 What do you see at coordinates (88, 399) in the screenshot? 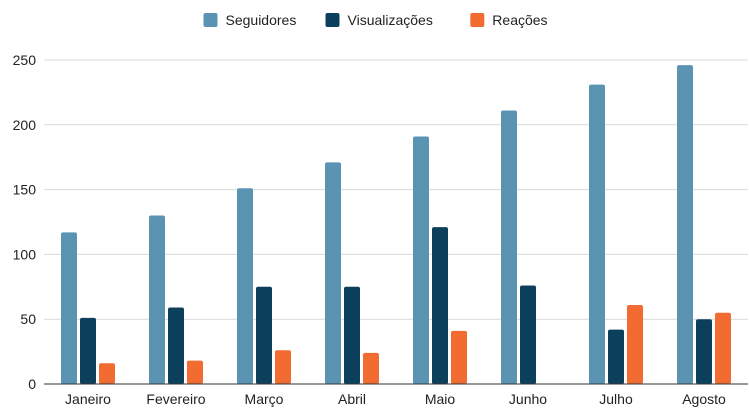
I see `x-tick-label: Janeiro` at bounding box center [88, 399].